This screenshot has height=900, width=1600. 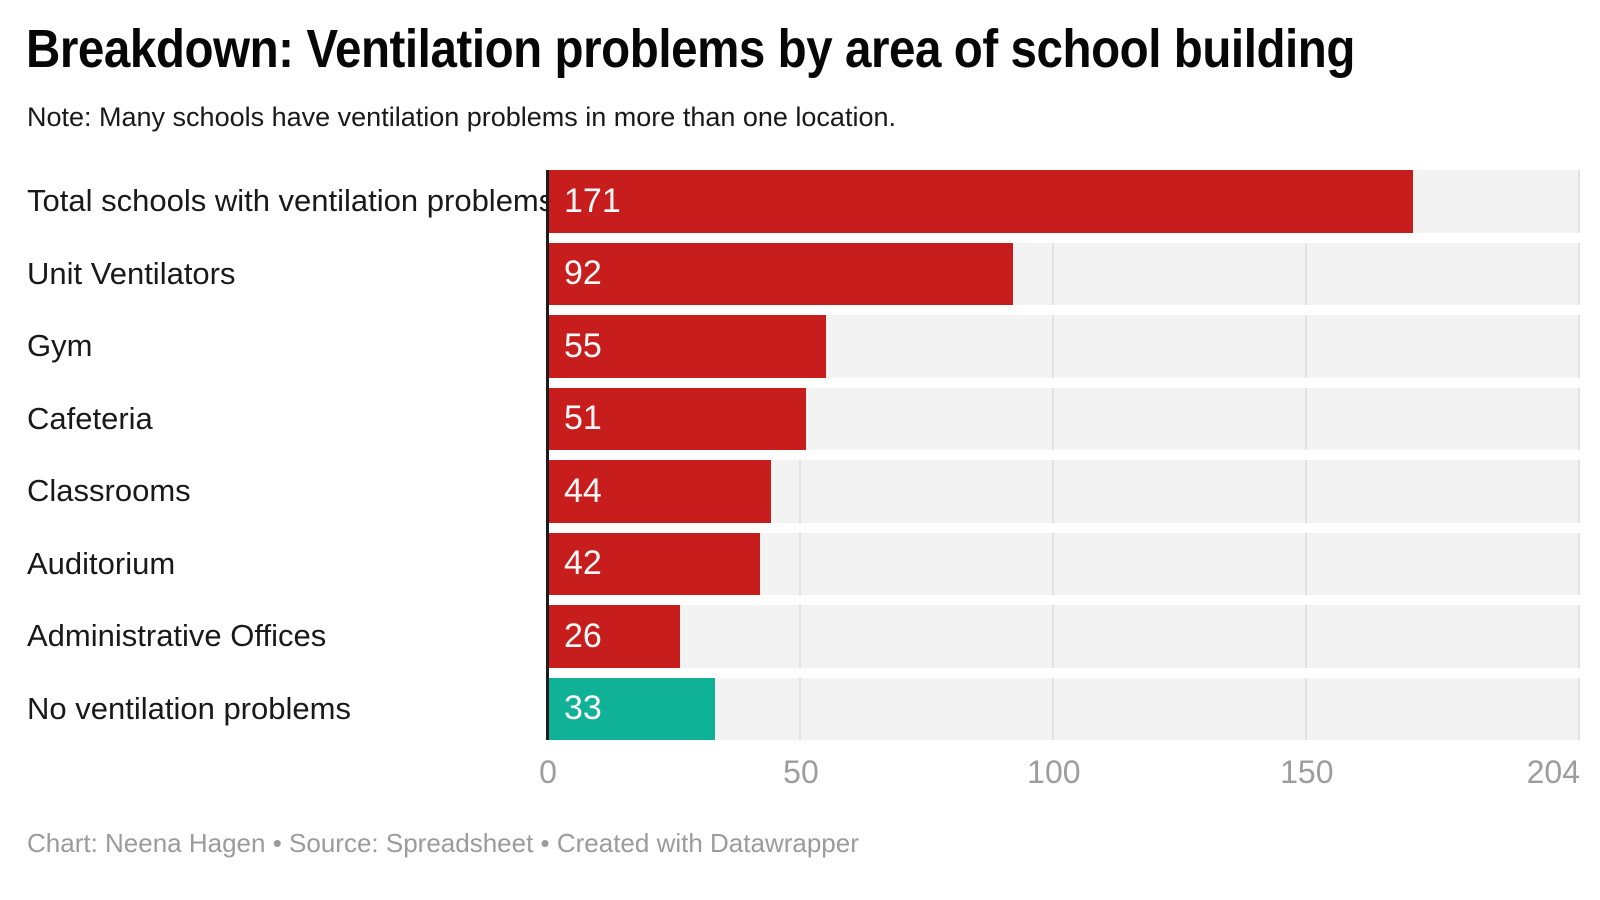 What do you see at coordinates (1064, 273) in the screenshot?
I see `bar-plot: 92` at bounding box center [1064, 273].